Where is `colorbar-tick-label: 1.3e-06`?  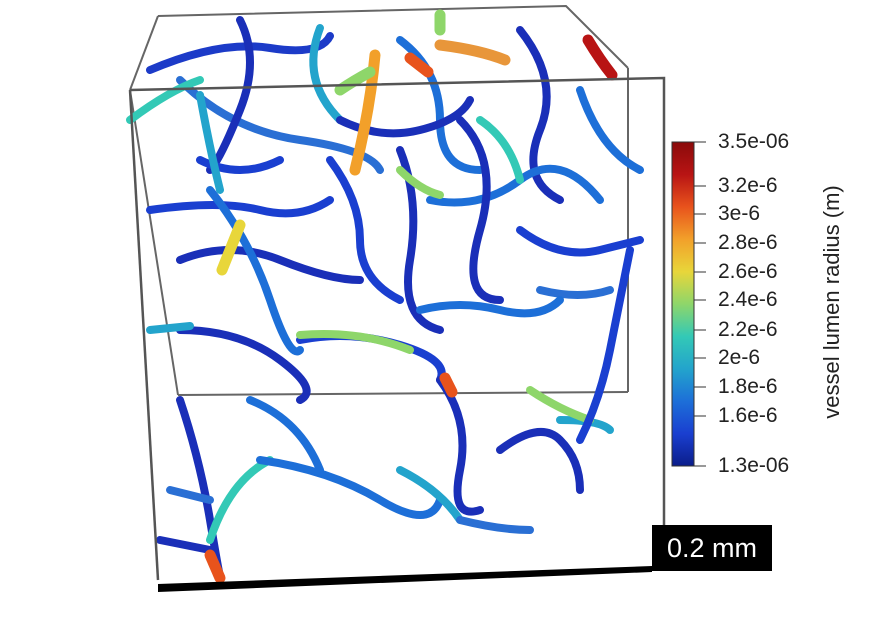 colorbar-tick-label: 1.3e-06 is located at coordinates (753, 466).